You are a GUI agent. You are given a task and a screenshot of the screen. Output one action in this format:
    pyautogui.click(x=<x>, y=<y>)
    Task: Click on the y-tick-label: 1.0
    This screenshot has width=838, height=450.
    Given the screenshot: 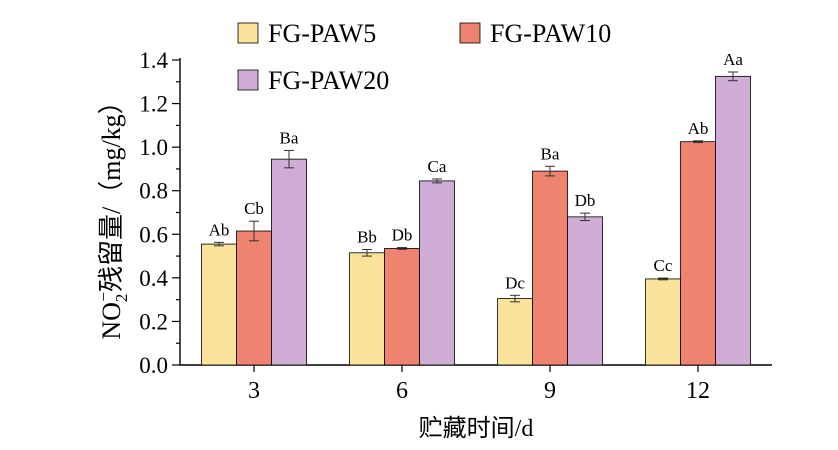 What is the action you would take?
    pyautogui.click(x=153, y=147)
    